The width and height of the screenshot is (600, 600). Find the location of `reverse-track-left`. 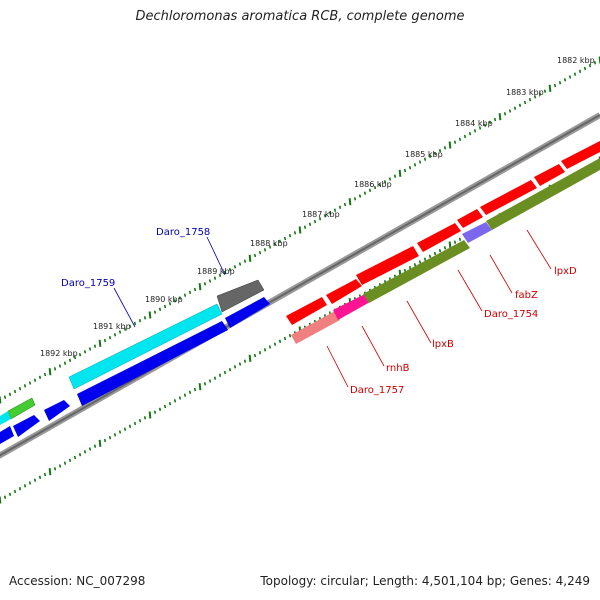

reverse-track-left is located at coordinates (135, 370).